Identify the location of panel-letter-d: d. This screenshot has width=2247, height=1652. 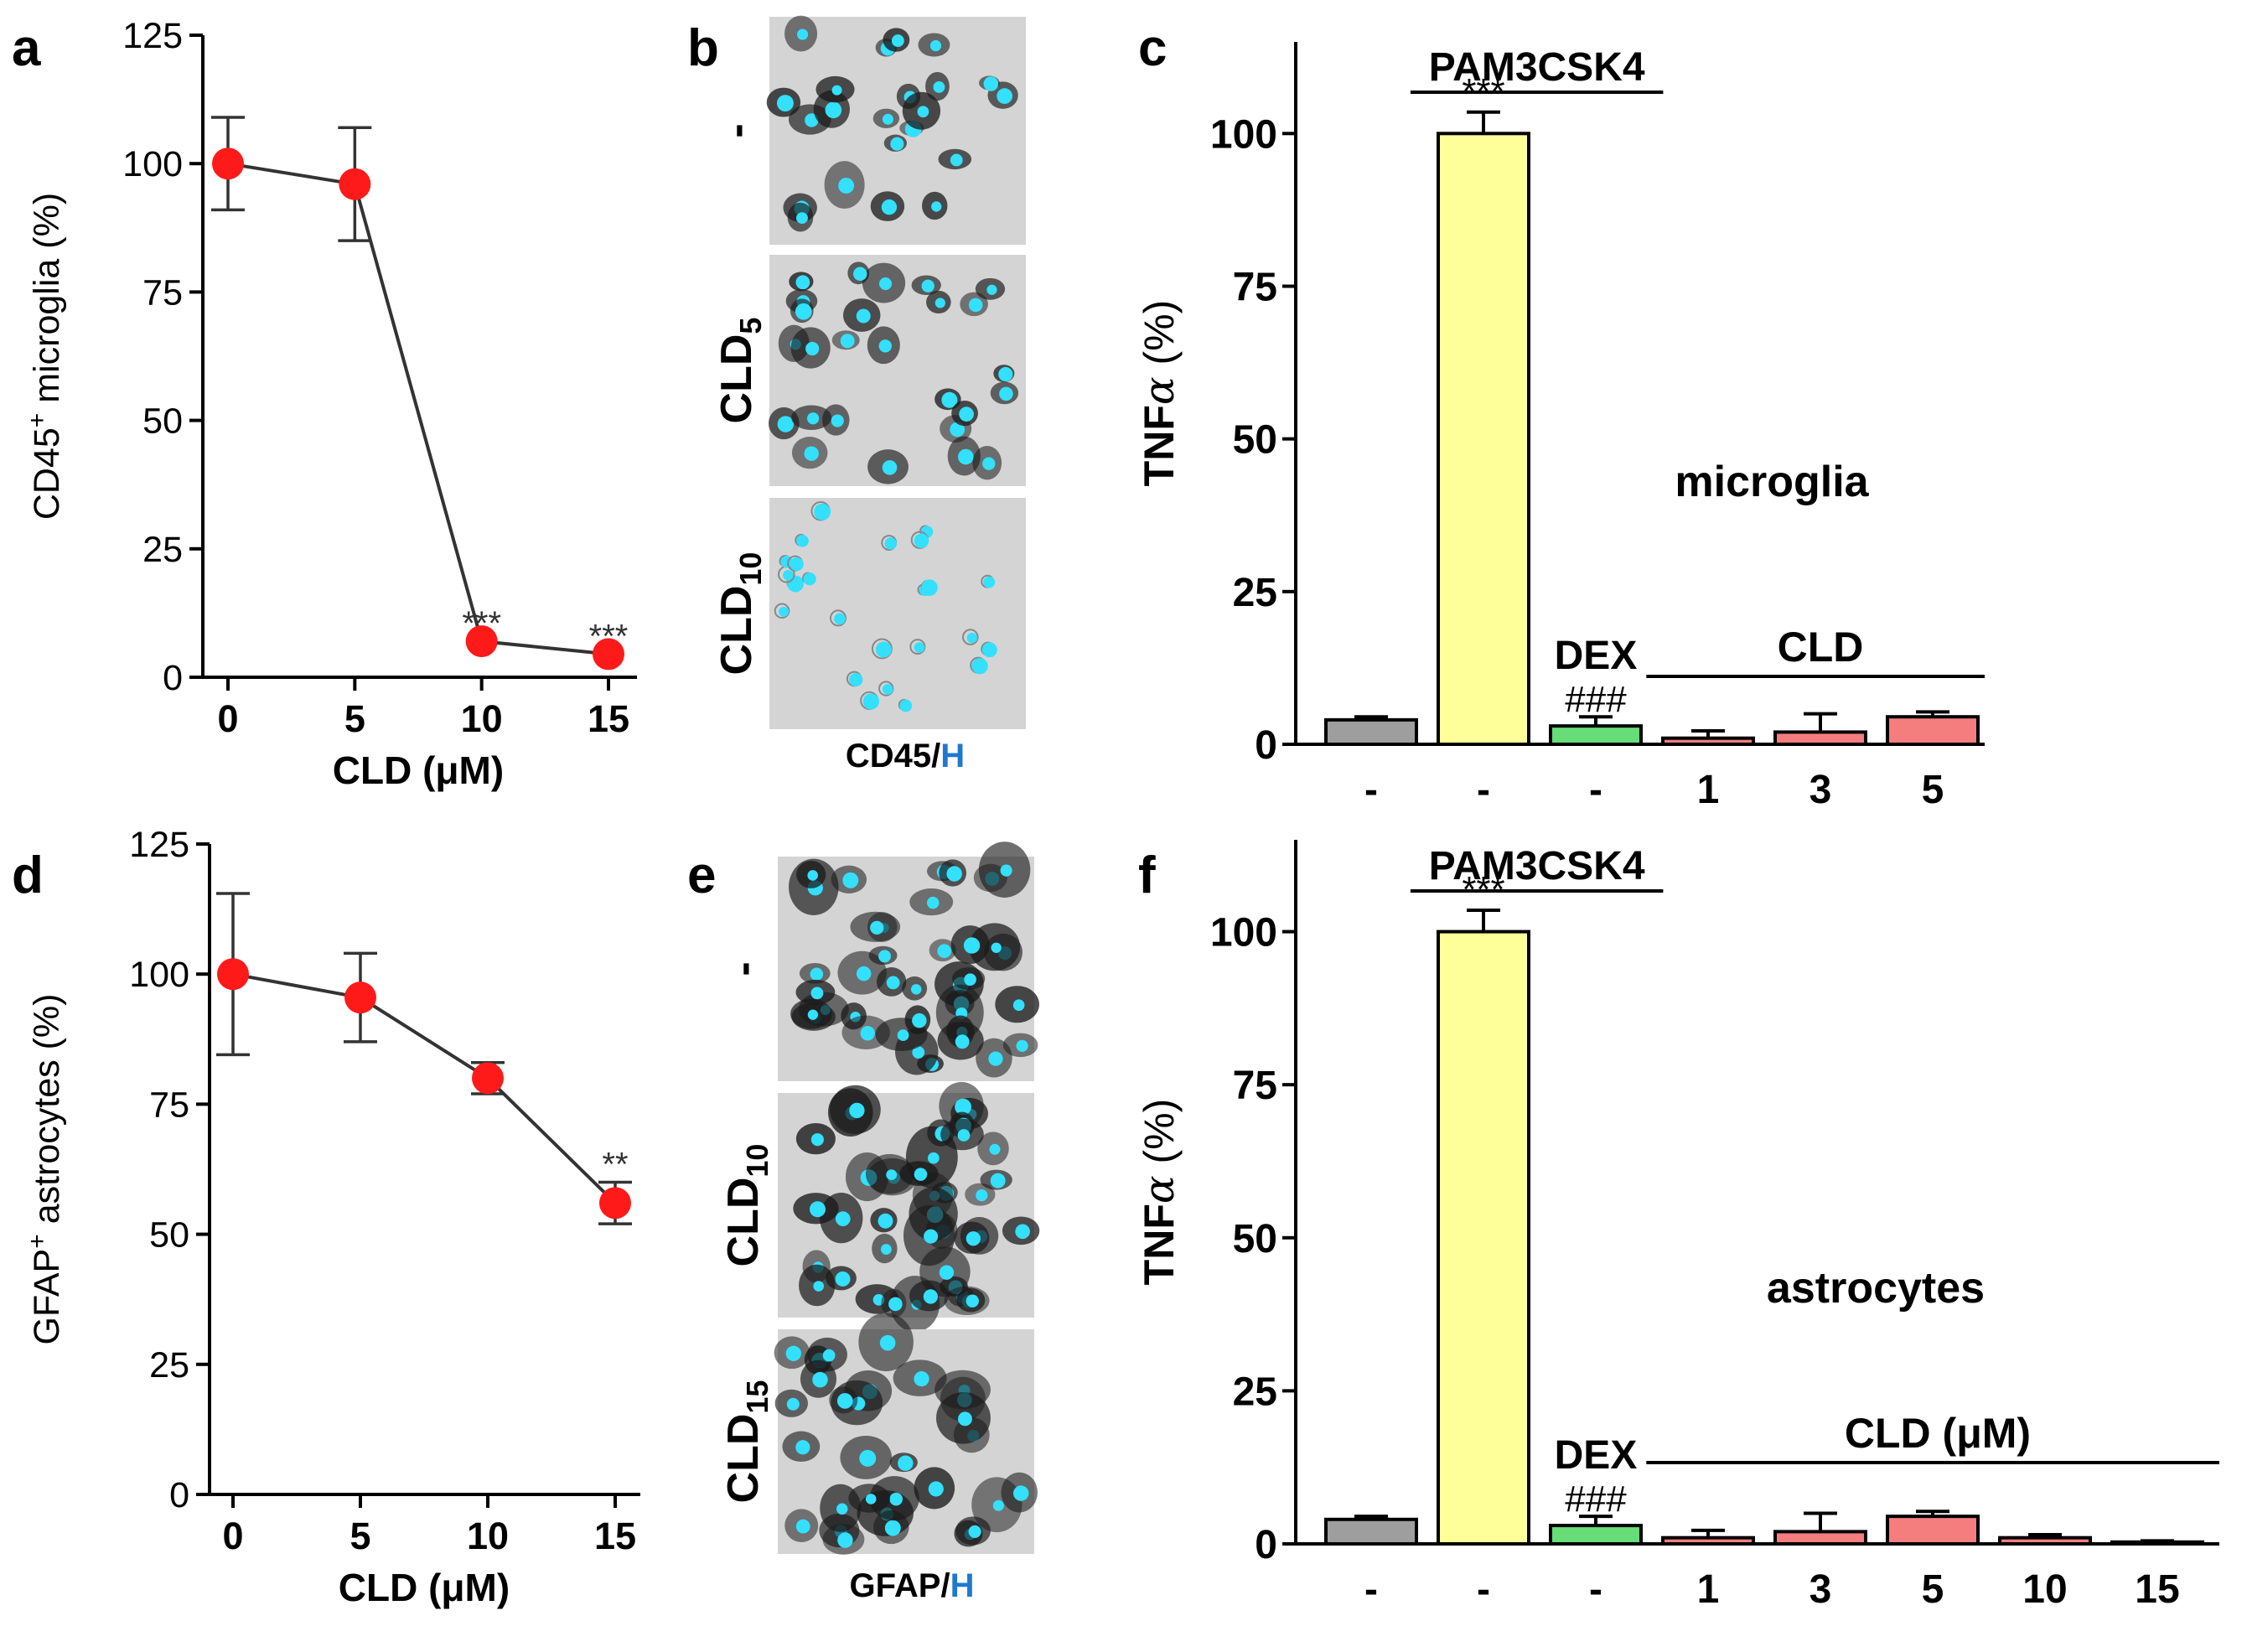
(28, 875).